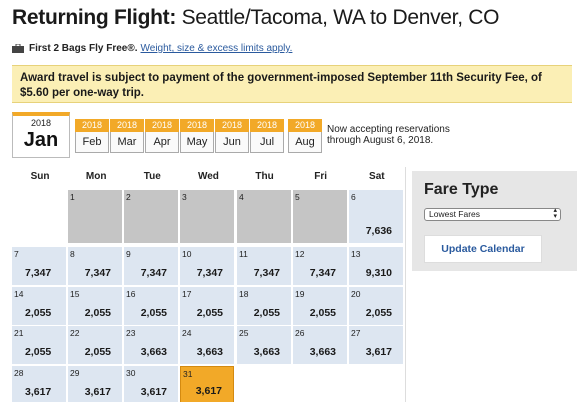 This screenshot has width=577, height=402. I want to click on month-tab-jun: 2018 Jun, so click(232, 136).